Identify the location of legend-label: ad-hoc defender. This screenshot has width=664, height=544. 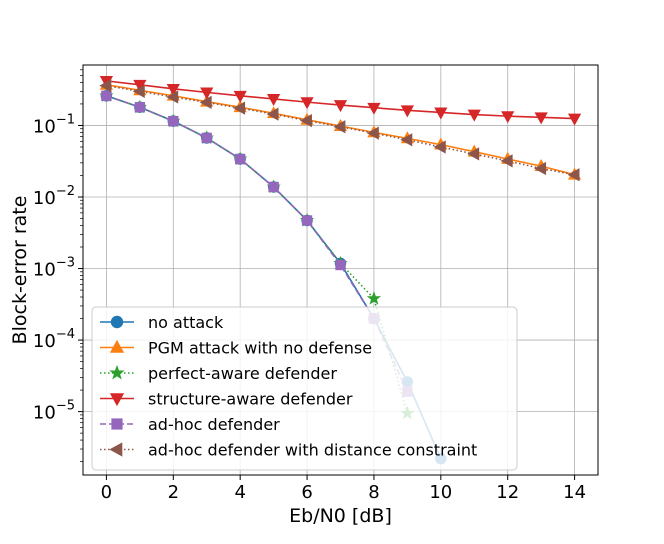
(214, 424).